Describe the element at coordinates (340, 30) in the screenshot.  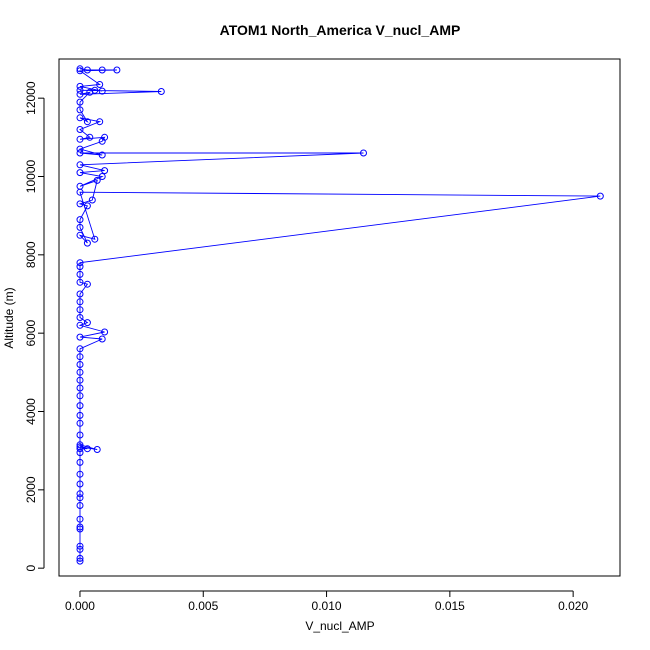
I see `chart-title: ATOM1 North_America V_nucl_AMP` at that location.